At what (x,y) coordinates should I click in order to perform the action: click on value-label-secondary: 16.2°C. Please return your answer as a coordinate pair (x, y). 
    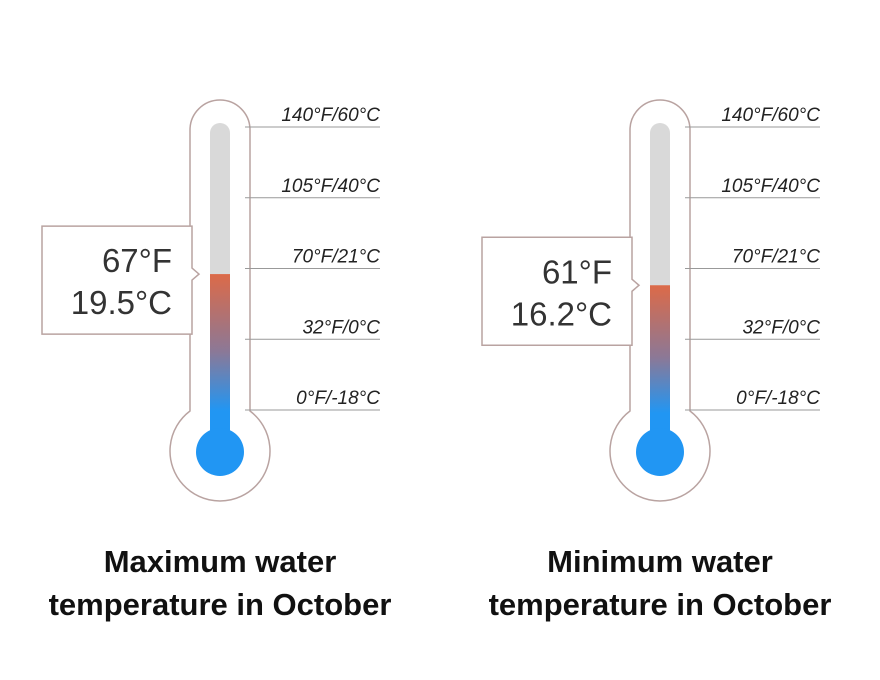
    Looking at the image, I should click on (561, 313).